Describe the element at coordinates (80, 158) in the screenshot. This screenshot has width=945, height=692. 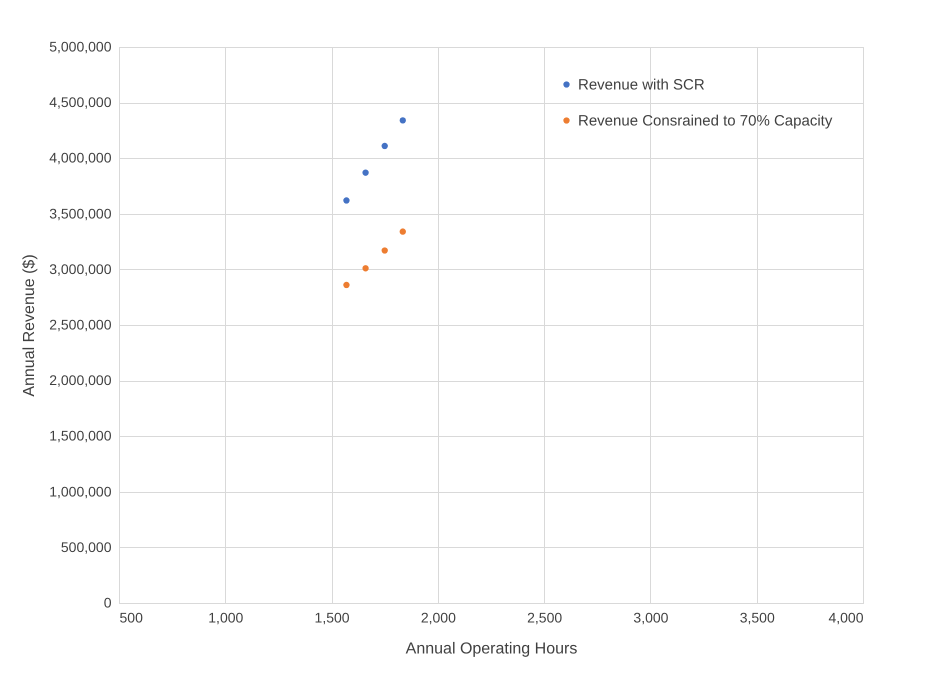
I see `y-tick-label: 4,000,000` at that location.